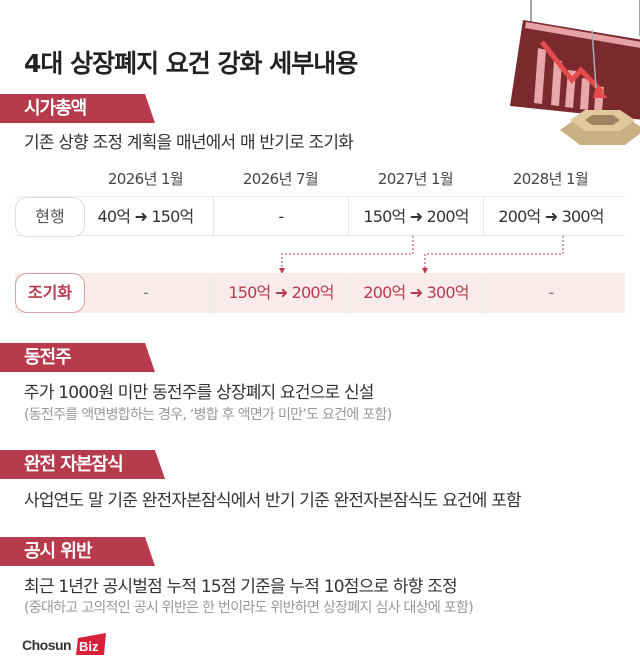  Describe the element at coordinates (50, 293) in the screenshot. I see `row-label-accelerated: 조기화` at that location.